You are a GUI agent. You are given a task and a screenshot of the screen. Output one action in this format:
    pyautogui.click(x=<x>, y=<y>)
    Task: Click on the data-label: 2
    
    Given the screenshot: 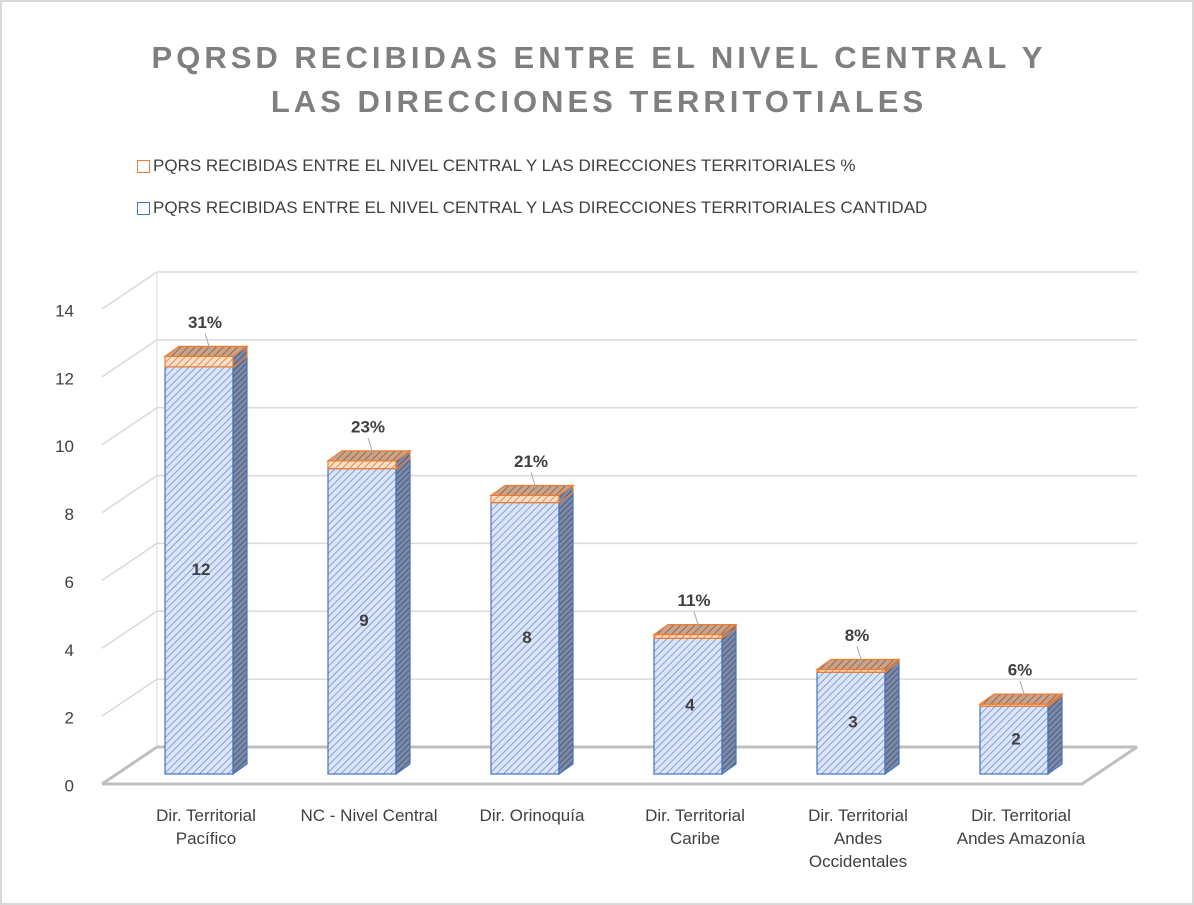 What is the action you would take?
    pyautogui.click(x=1015, y=739)
    